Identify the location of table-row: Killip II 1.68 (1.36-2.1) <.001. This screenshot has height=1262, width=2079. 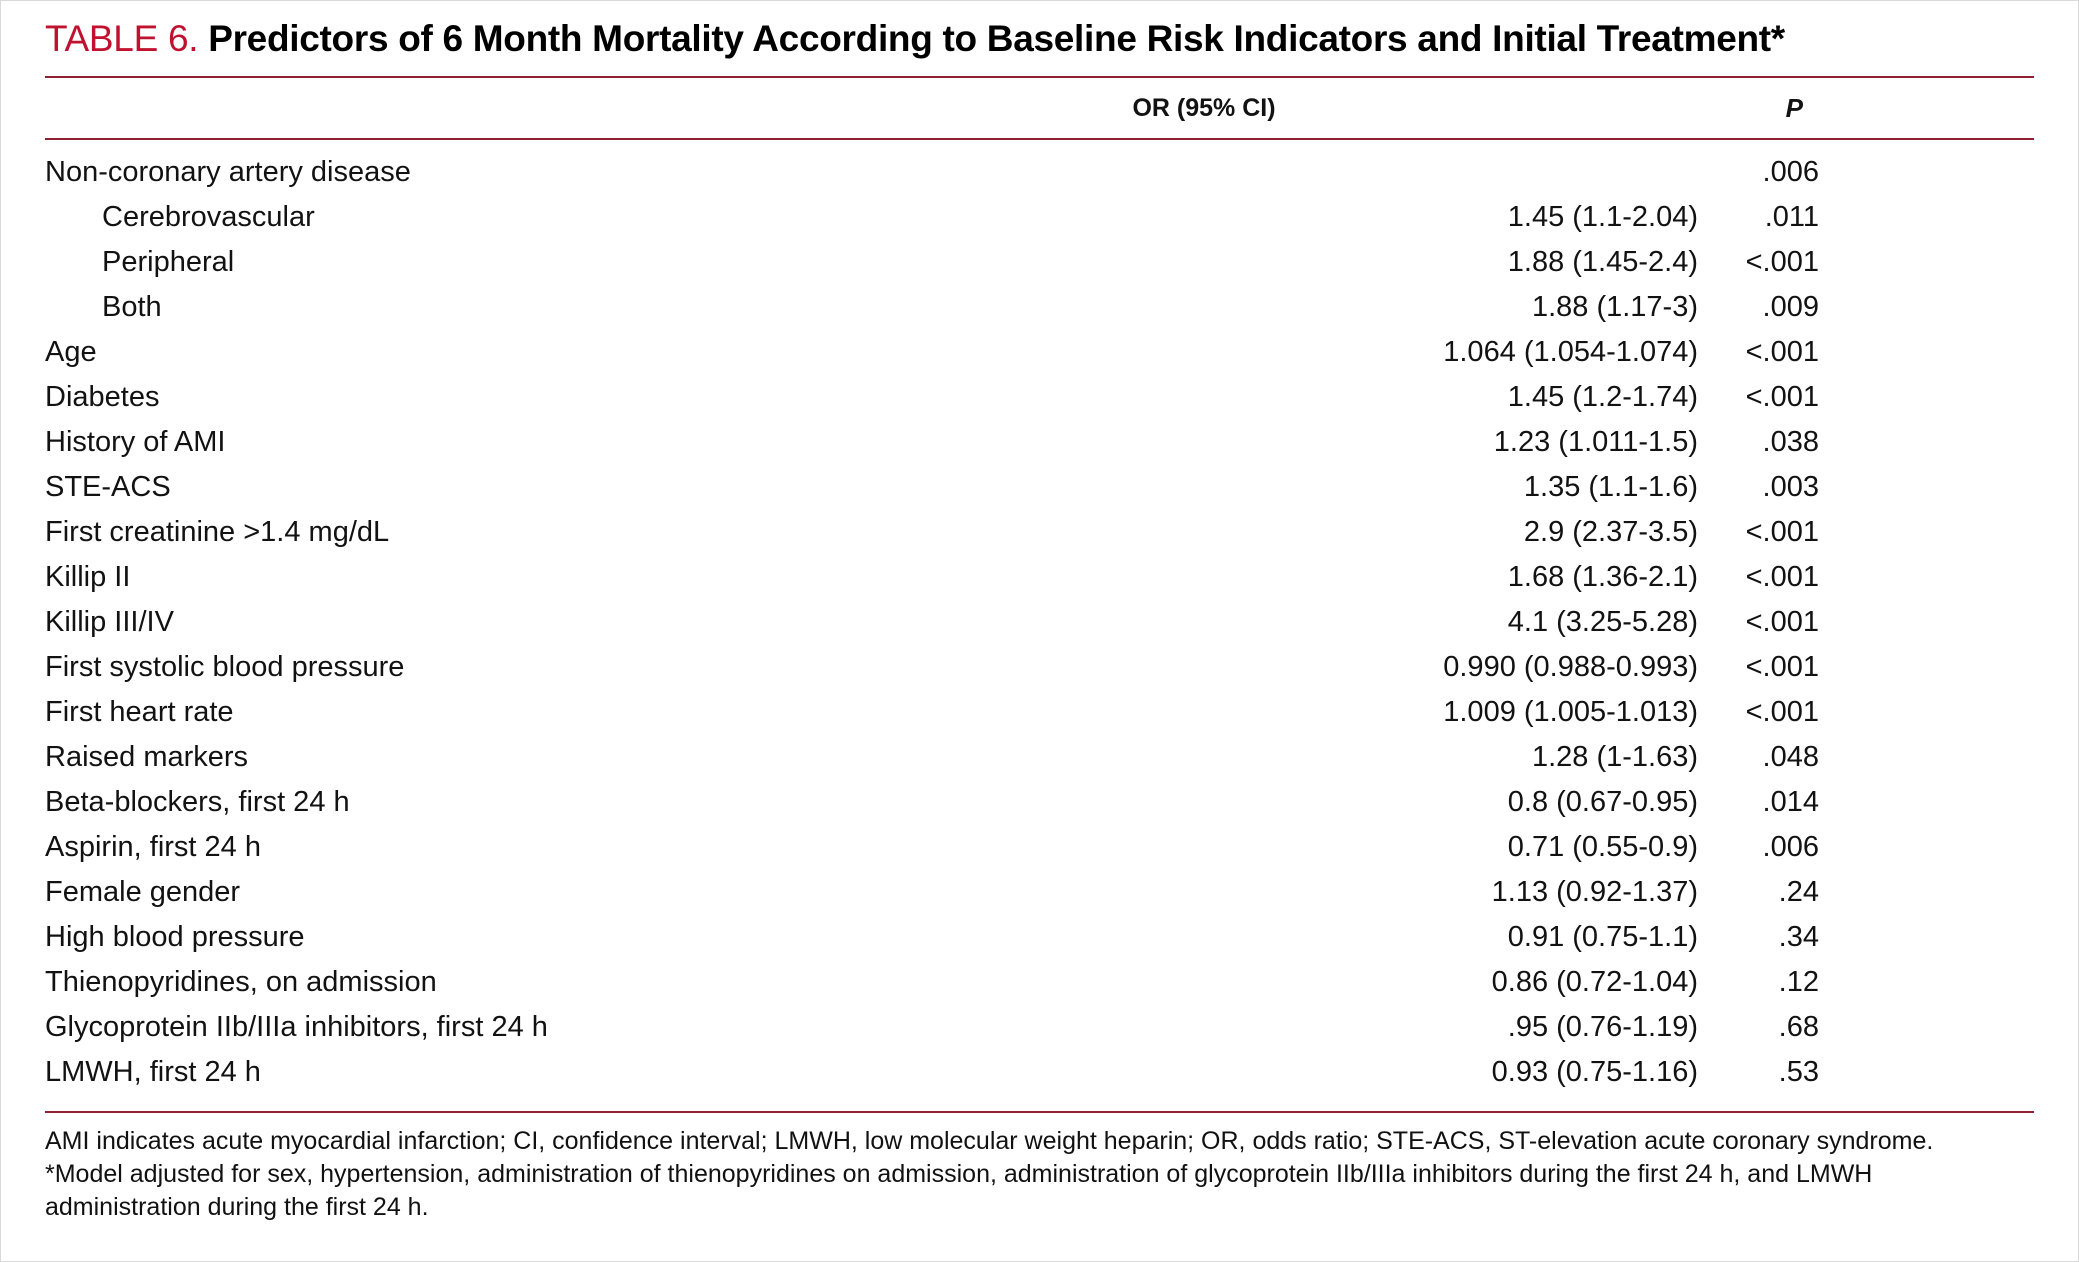
(1039, 577).